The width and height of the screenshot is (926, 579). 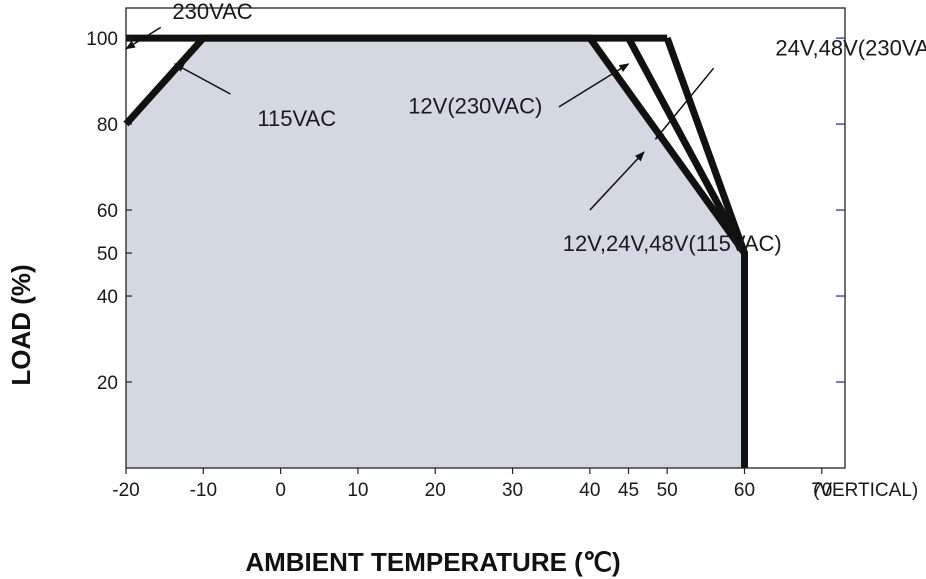 What do you see at coordinates (512, 490) in the screenshot?
I see `x-tick-label: 30` at bounding box center [512, 490].